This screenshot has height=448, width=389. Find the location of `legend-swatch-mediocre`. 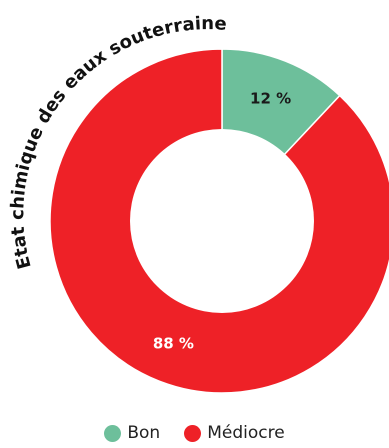

legend-swatch-mediocre is located at coordinates (193, 433).